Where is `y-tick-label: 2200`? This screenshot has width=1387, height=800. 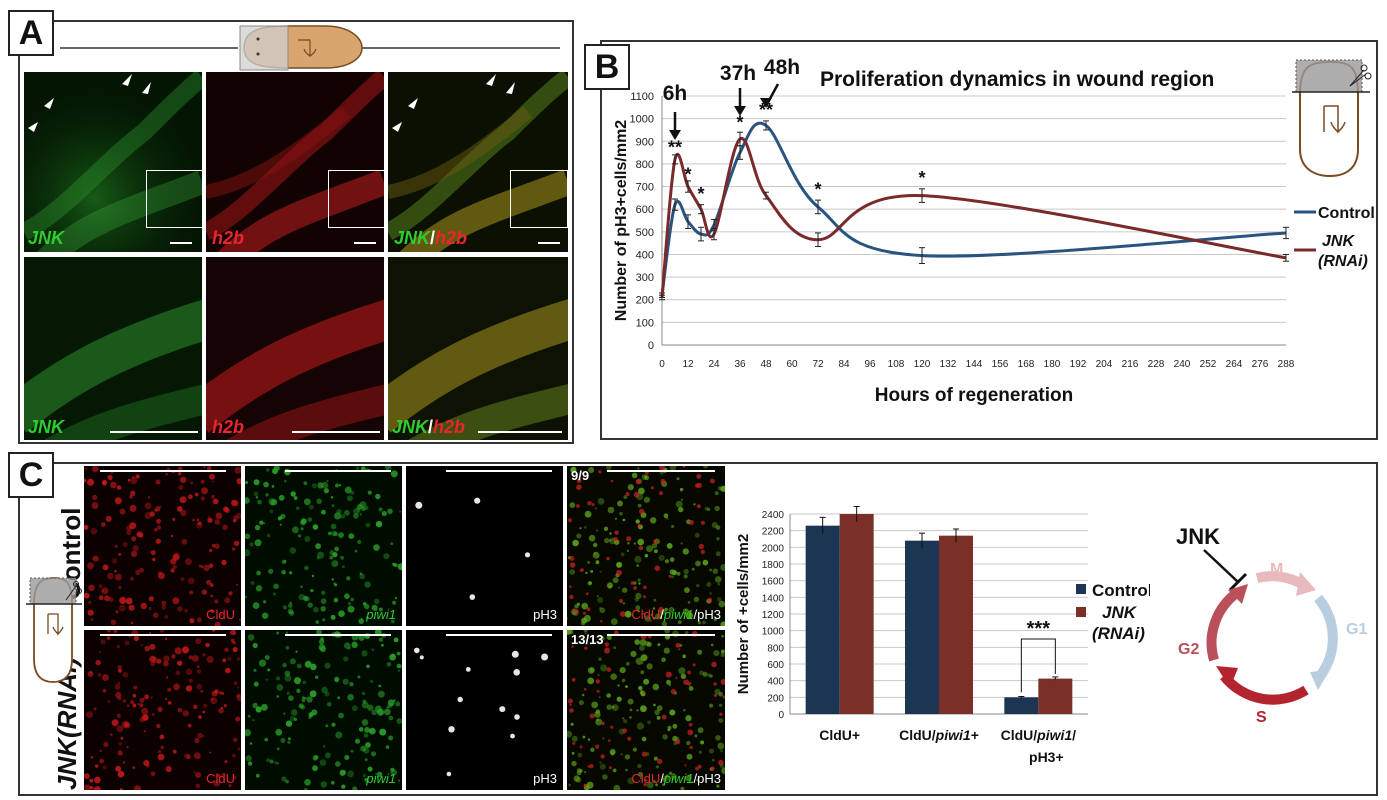 y-tick-label: 2200 is located at coordinates (773, 532).